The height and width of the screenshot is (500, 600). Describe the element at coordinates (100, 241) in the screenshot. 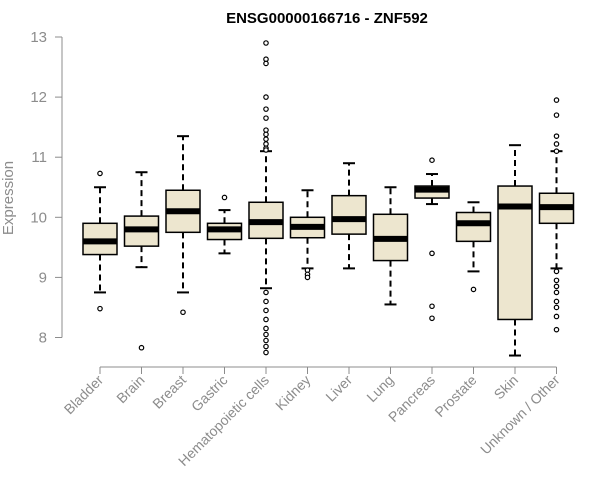

I see `box-bladder` at that location.